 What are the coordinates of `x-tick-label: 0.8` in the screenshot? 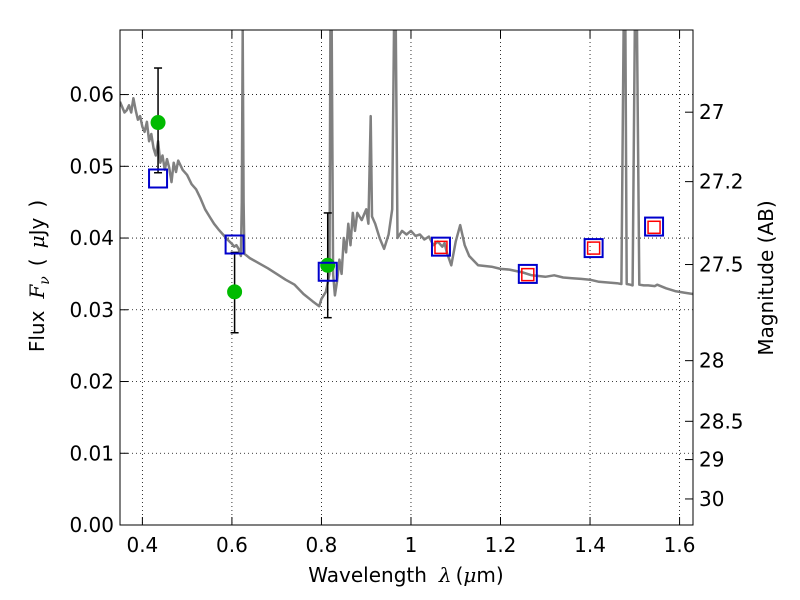 It's located at (322, 545).